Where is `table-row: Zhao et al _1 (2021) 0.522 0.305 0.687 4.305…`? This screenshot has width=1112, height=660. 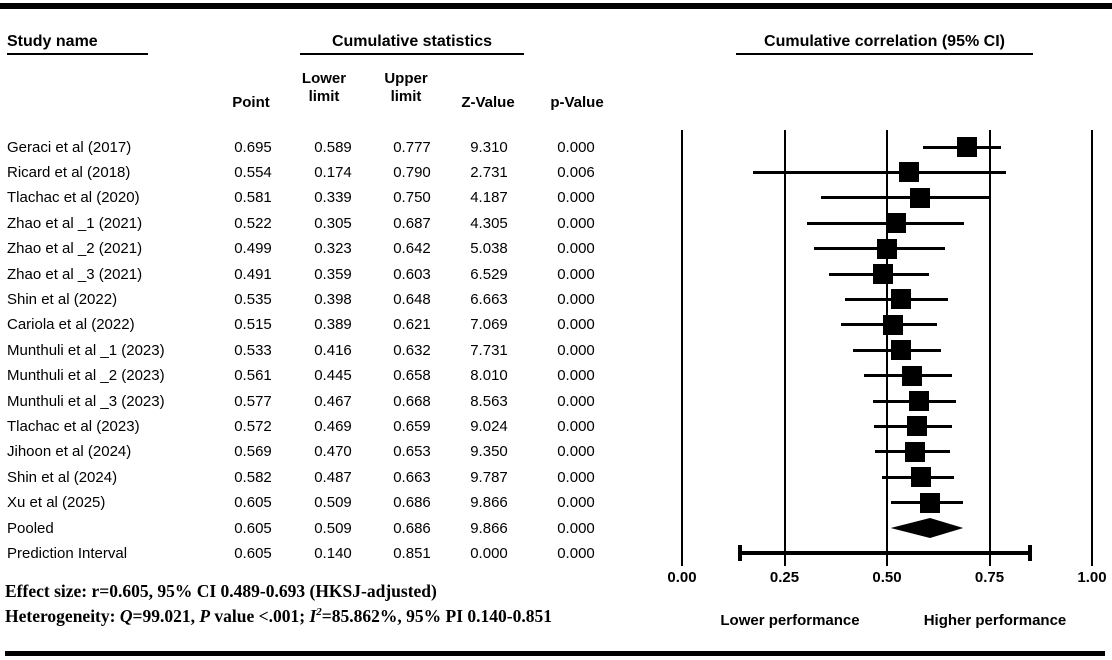
table-row: Zhao et al _1 (2021) 0.522 0.305 0.687 4.305… is located at coordinates (330, 223).